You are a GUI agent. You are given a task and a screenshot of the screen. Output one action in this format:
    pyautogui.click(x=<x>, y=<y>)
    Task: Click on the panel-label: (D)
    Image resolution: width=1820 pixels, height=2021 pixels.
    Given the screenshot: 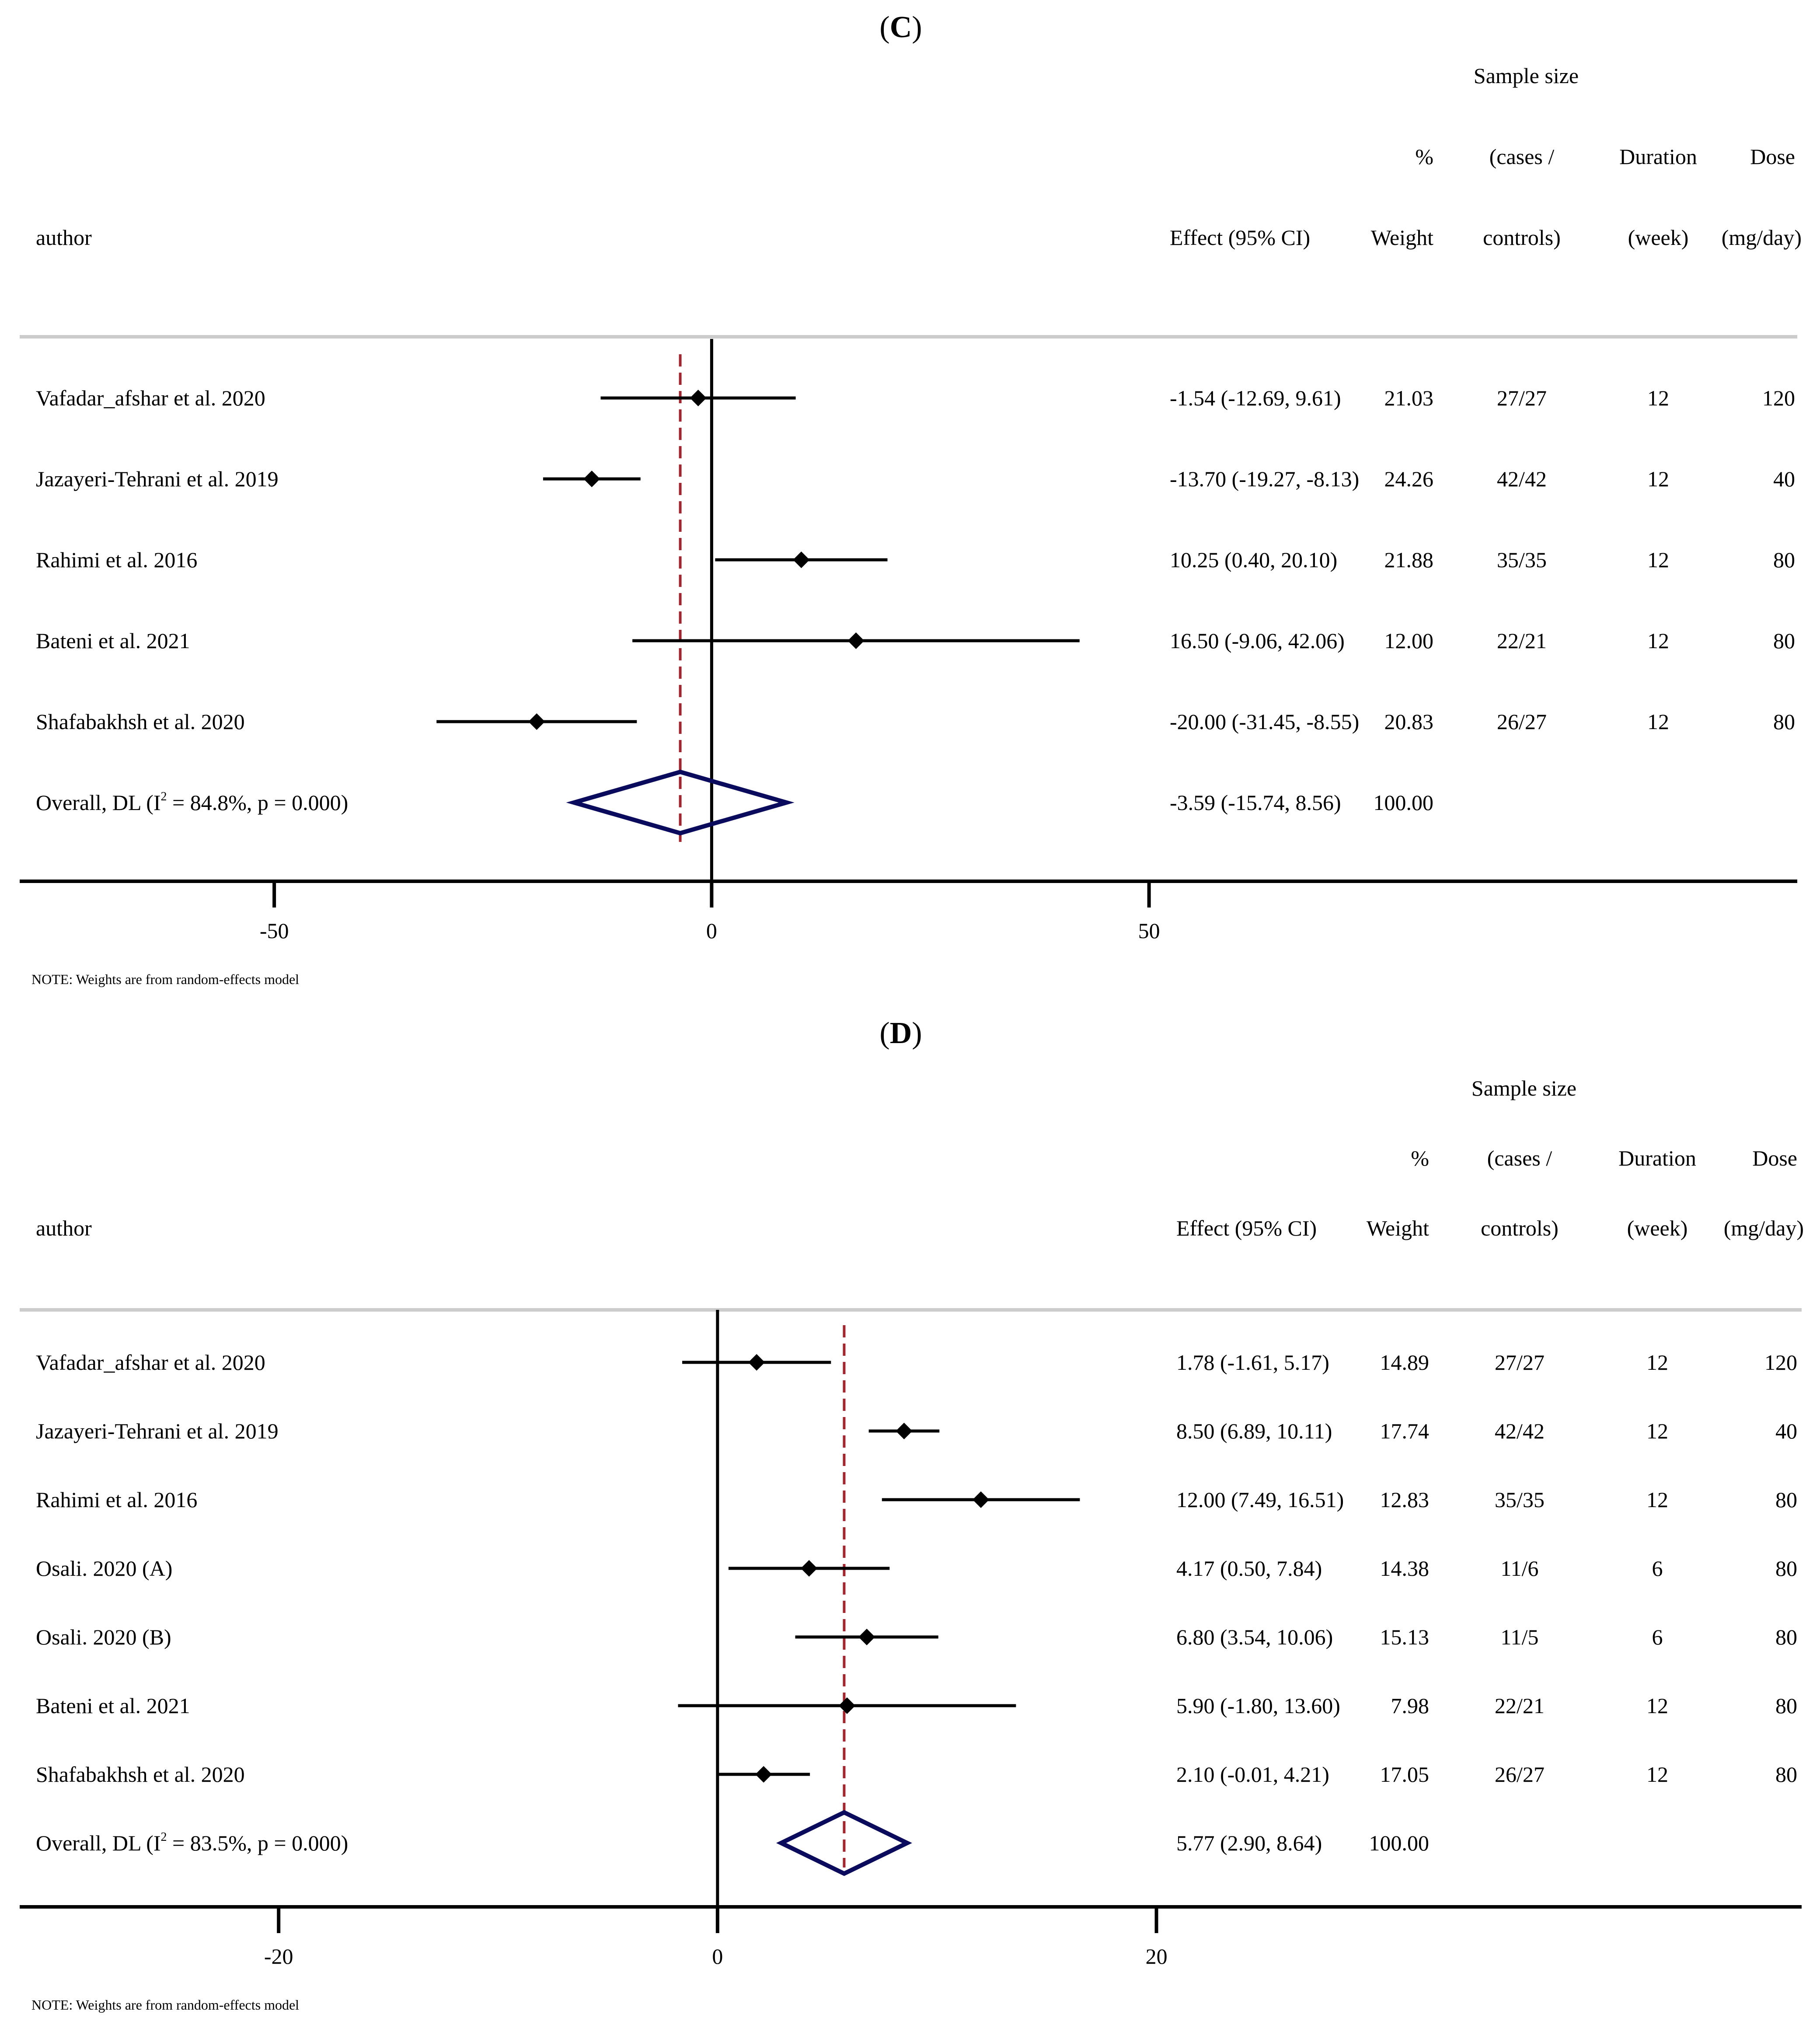 What is the action you would take?
    pyautogui.click(x=901, y=1033)
    